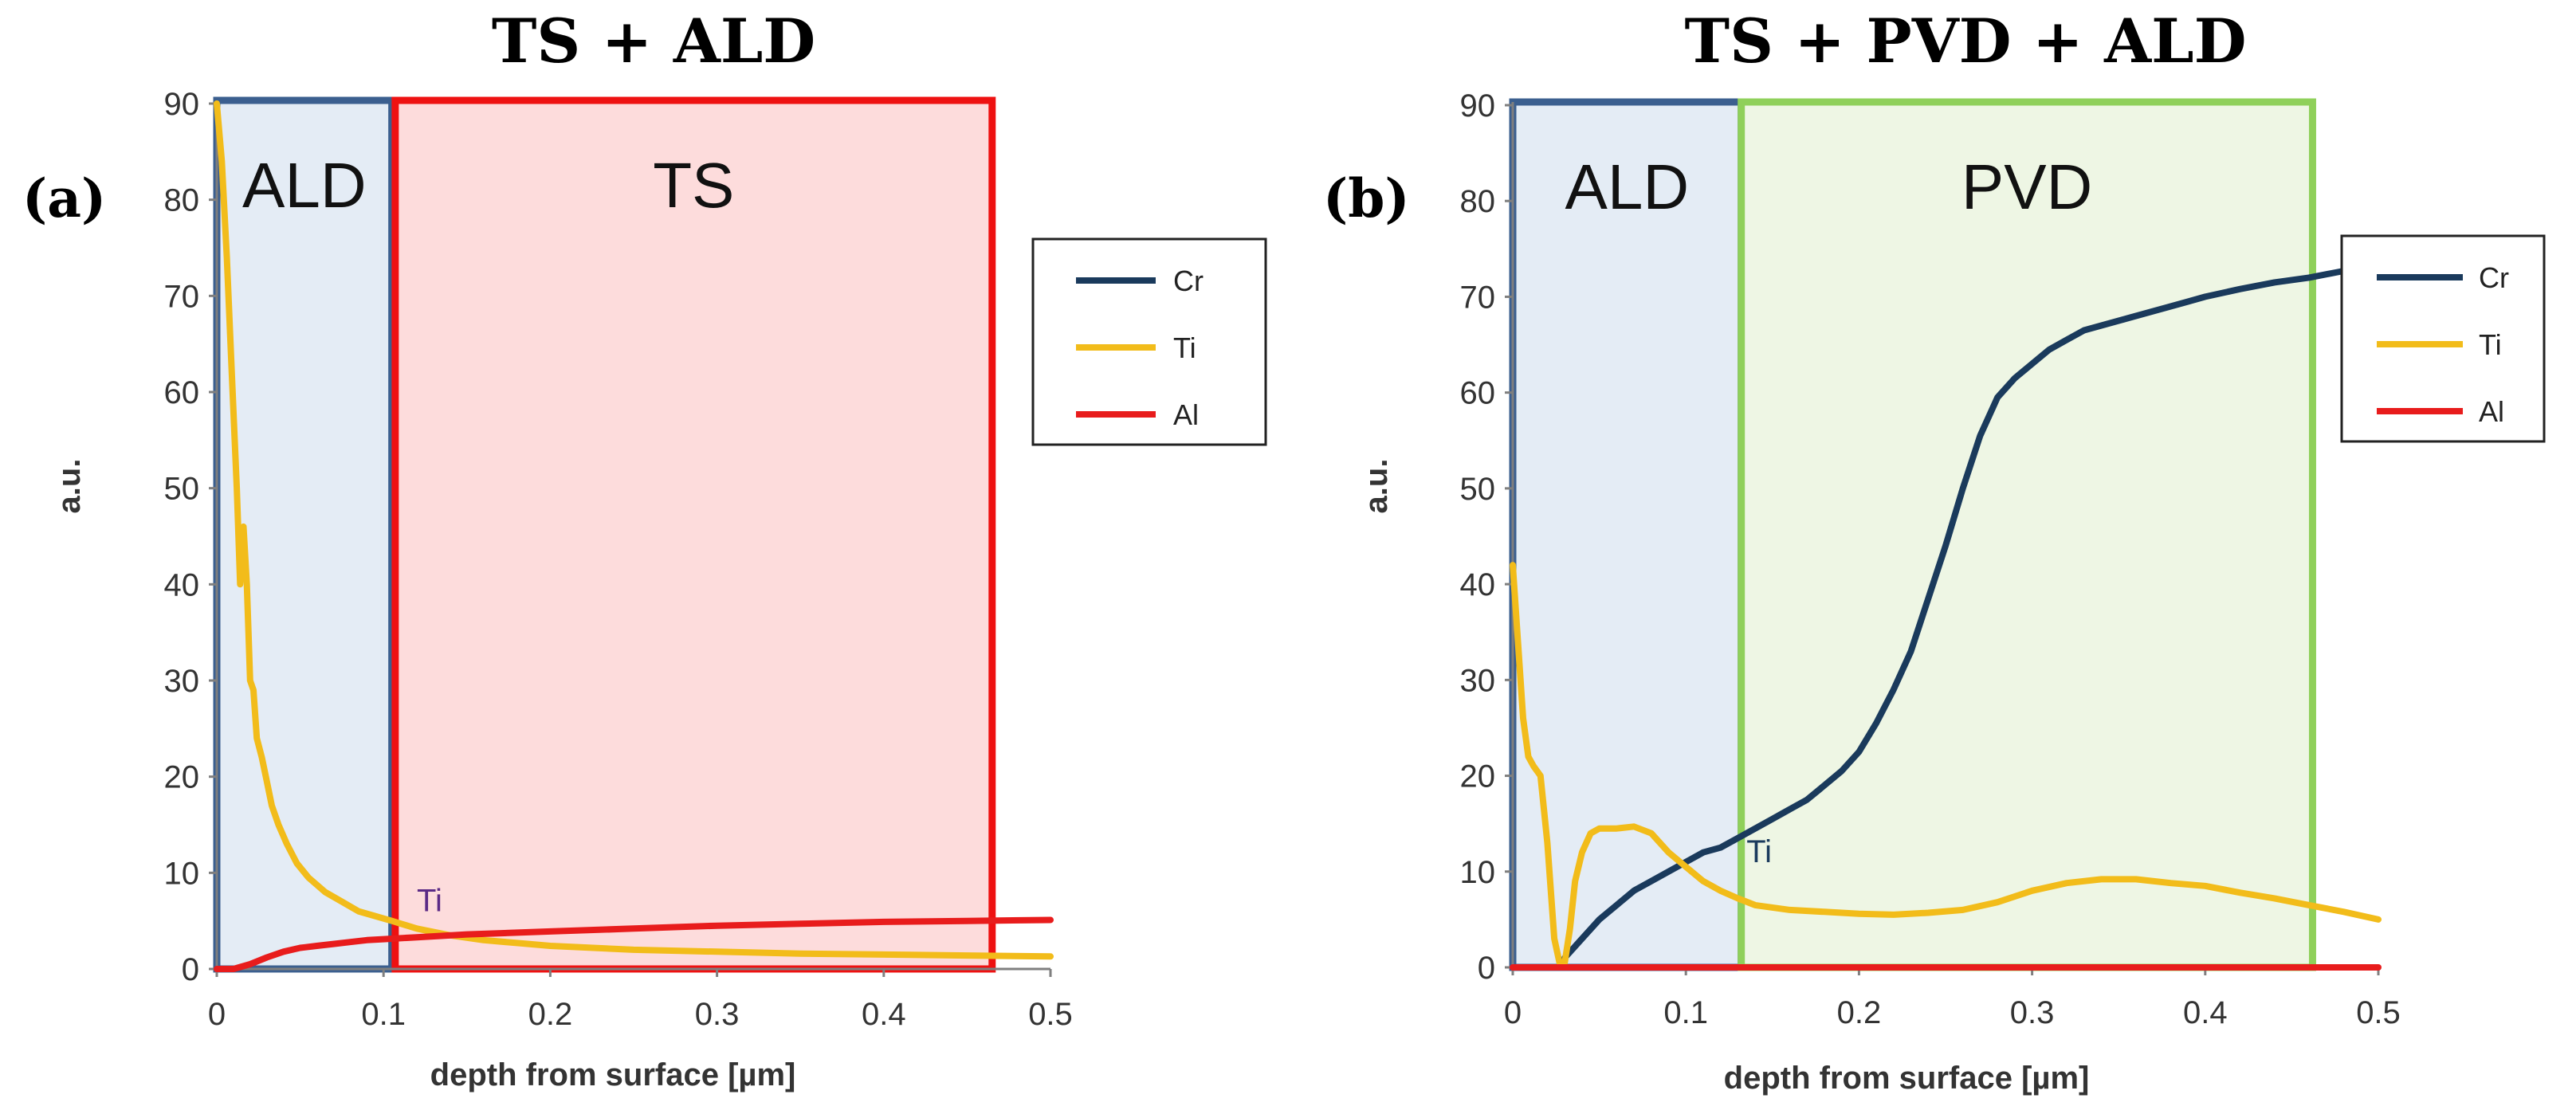 The width and height of the screenshot is (2576, 1114). What do you see at coordinates (182, 489) in the screenshot?
I see `y-tick-label-50-a: 50` at bounding box center [182, 489].